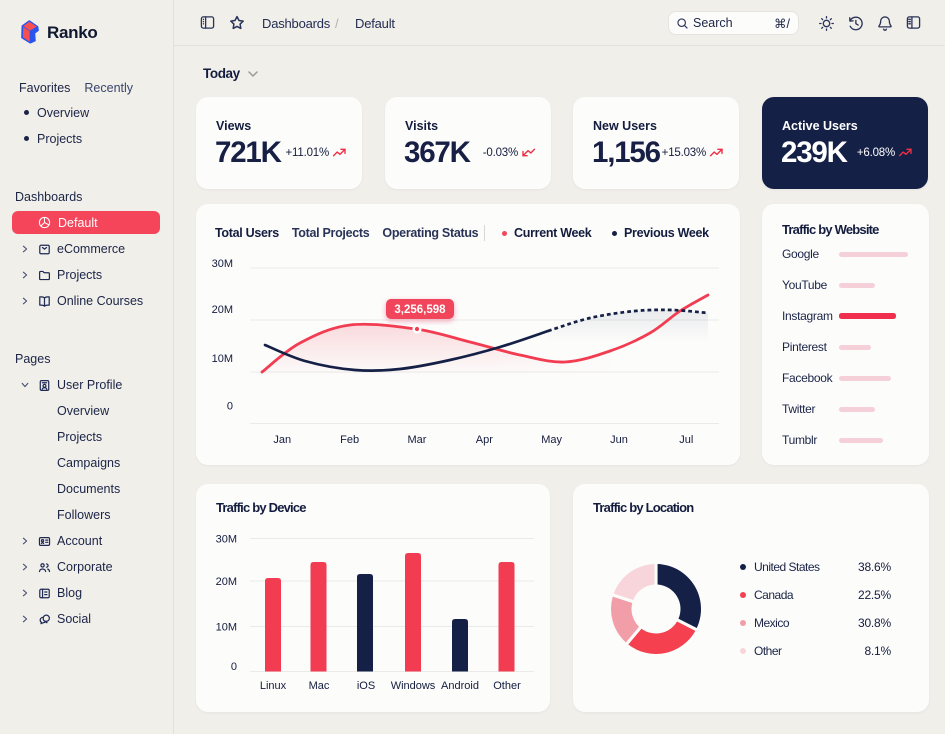 The width and height of the screenshot is (945, 734). I want to click on svg-text: Jun, so click(619, 440).